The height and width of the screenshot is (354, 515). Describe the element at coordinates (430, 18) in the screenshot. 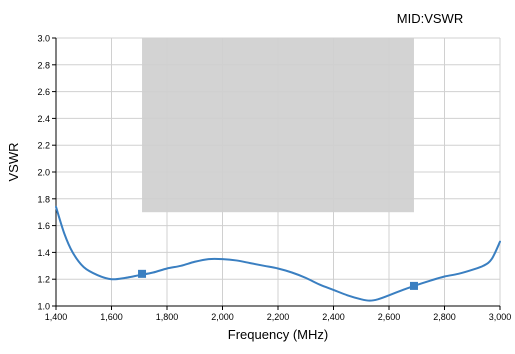

I see `chart-title: MID:VSWR` at that location.